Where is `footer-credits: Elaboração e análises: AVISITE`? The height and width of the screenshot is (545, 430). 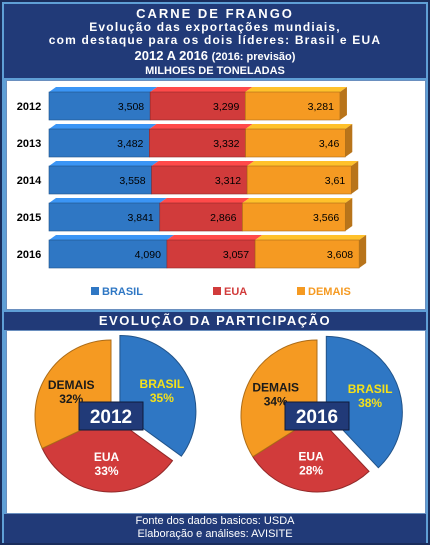
footer-credits: Elaboração e análises: AVISITE is located at coordinates (215, 534).